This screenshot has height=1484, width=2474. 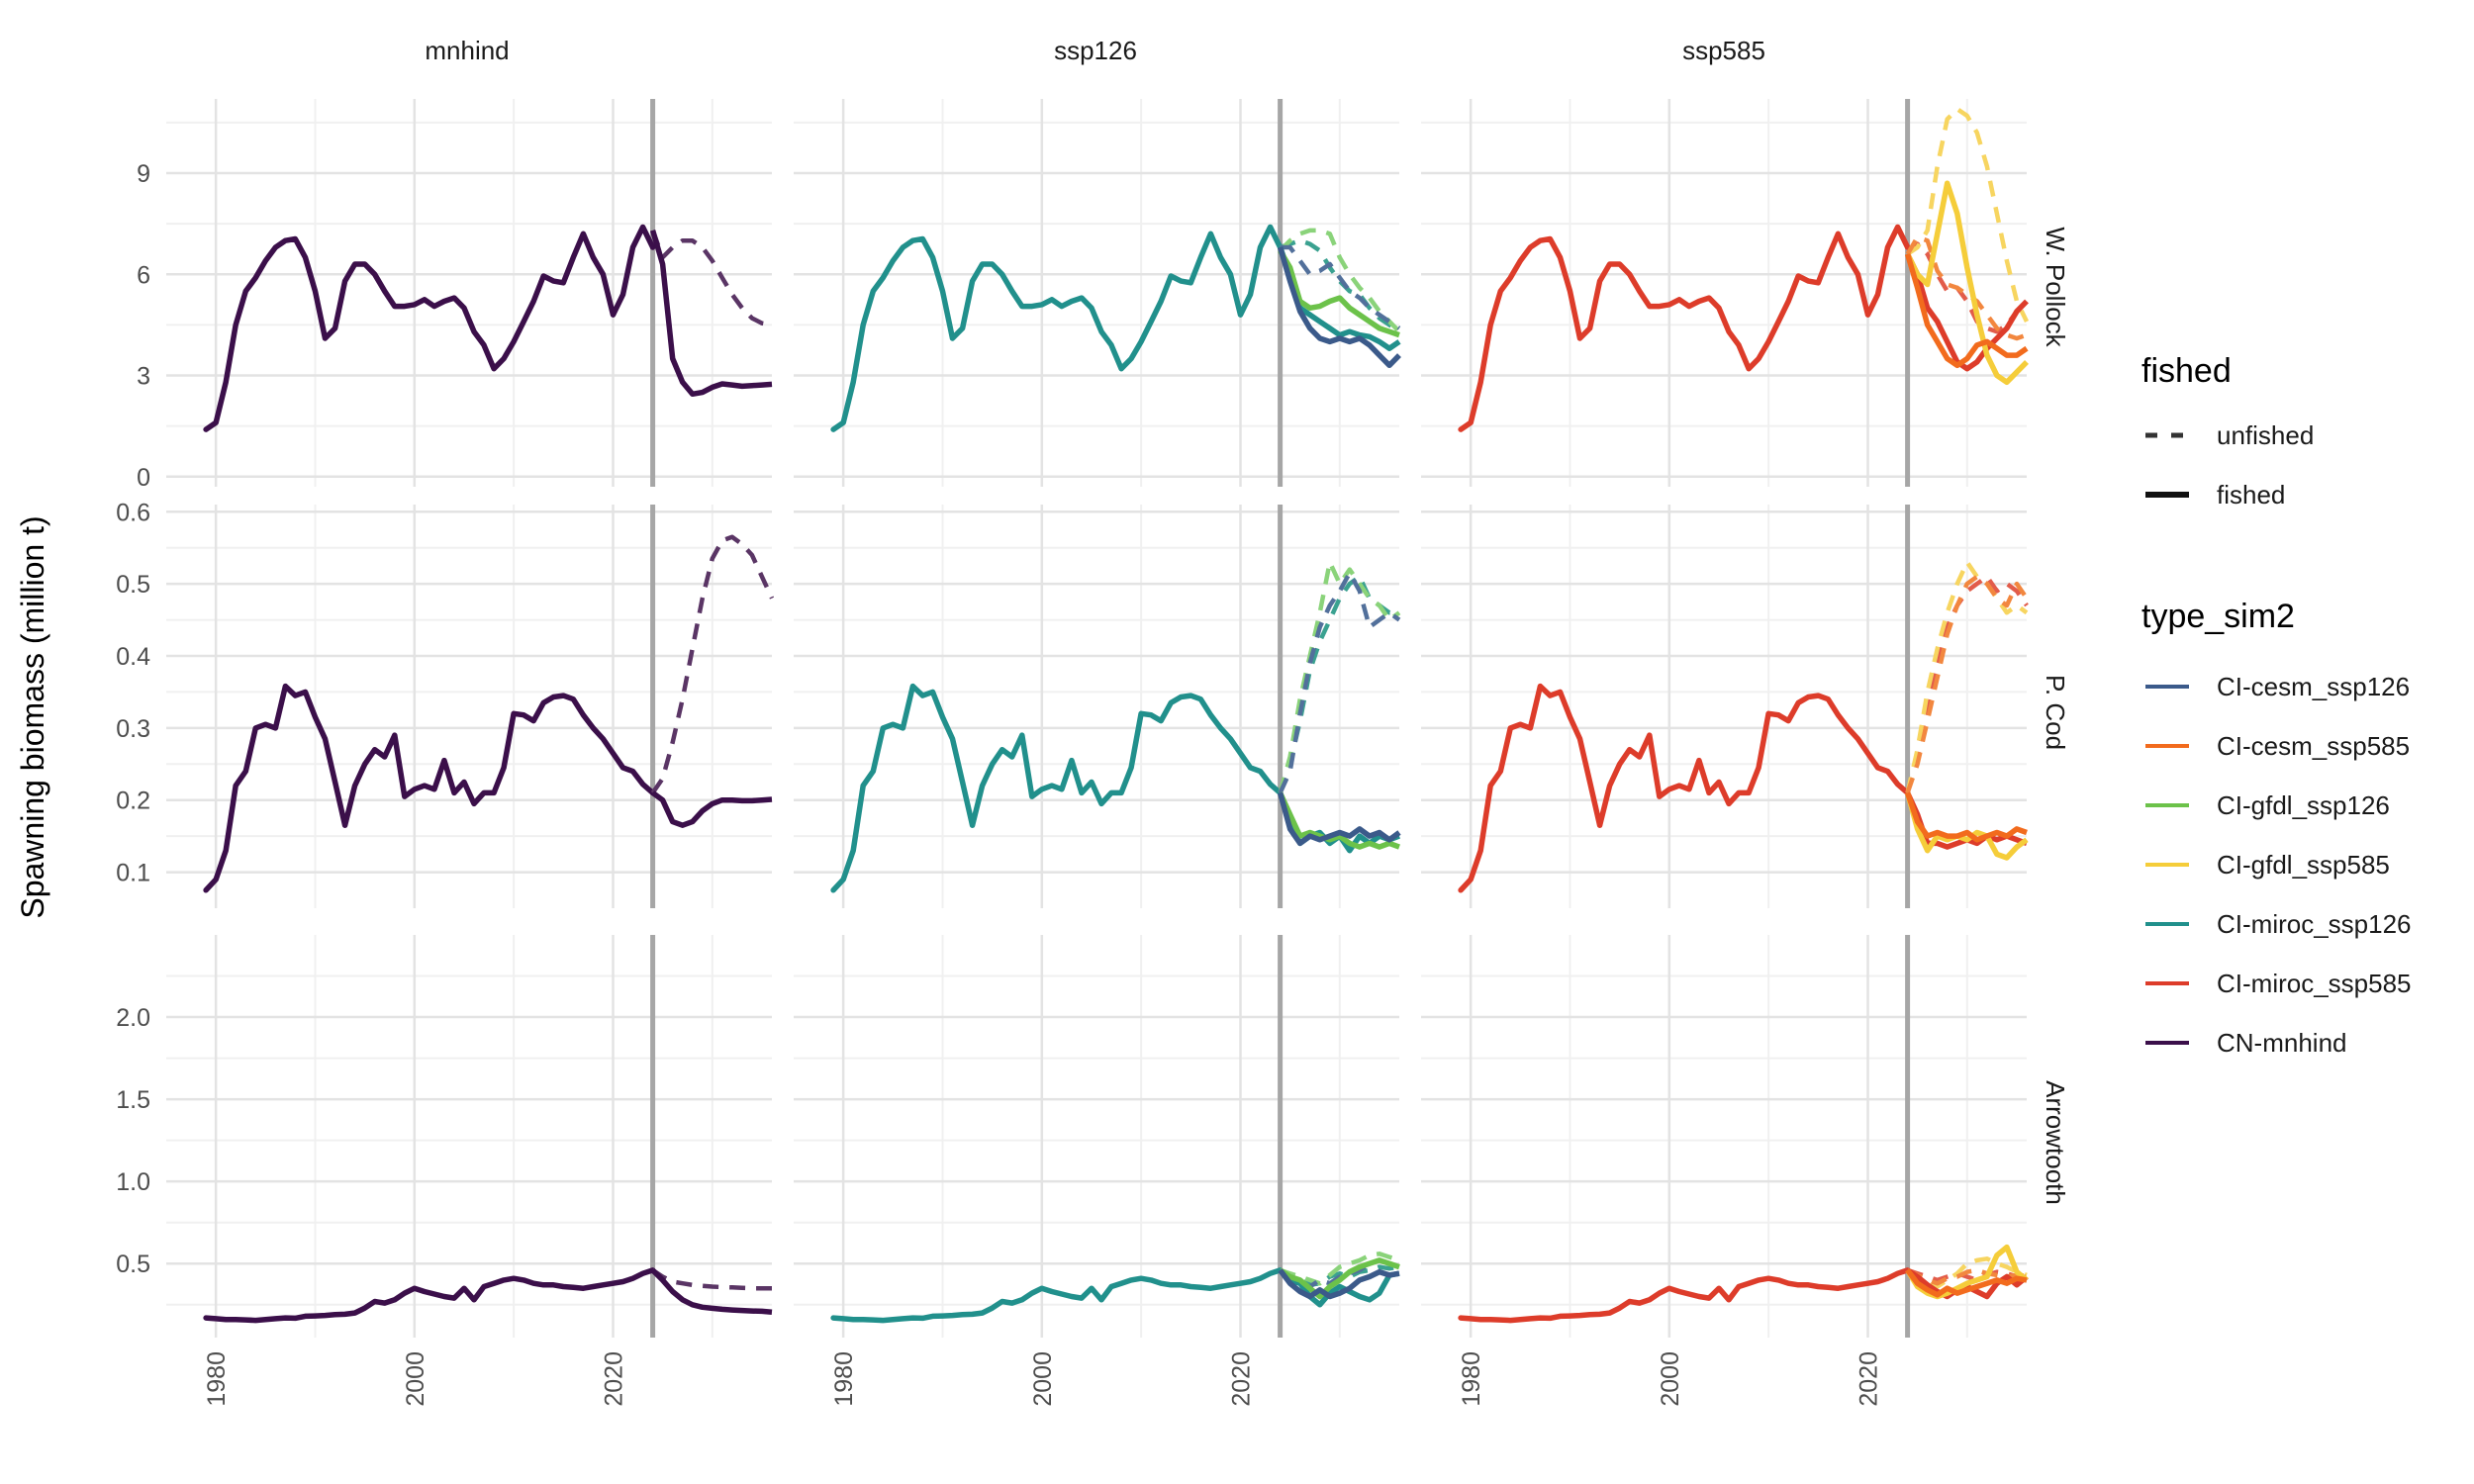 What do you see at coordinates (1725, 1171) in the screenshot?
I see `panel-ssp585-arrowtooth: 1980 2000 2020` at bounding box center [1725, 1171].